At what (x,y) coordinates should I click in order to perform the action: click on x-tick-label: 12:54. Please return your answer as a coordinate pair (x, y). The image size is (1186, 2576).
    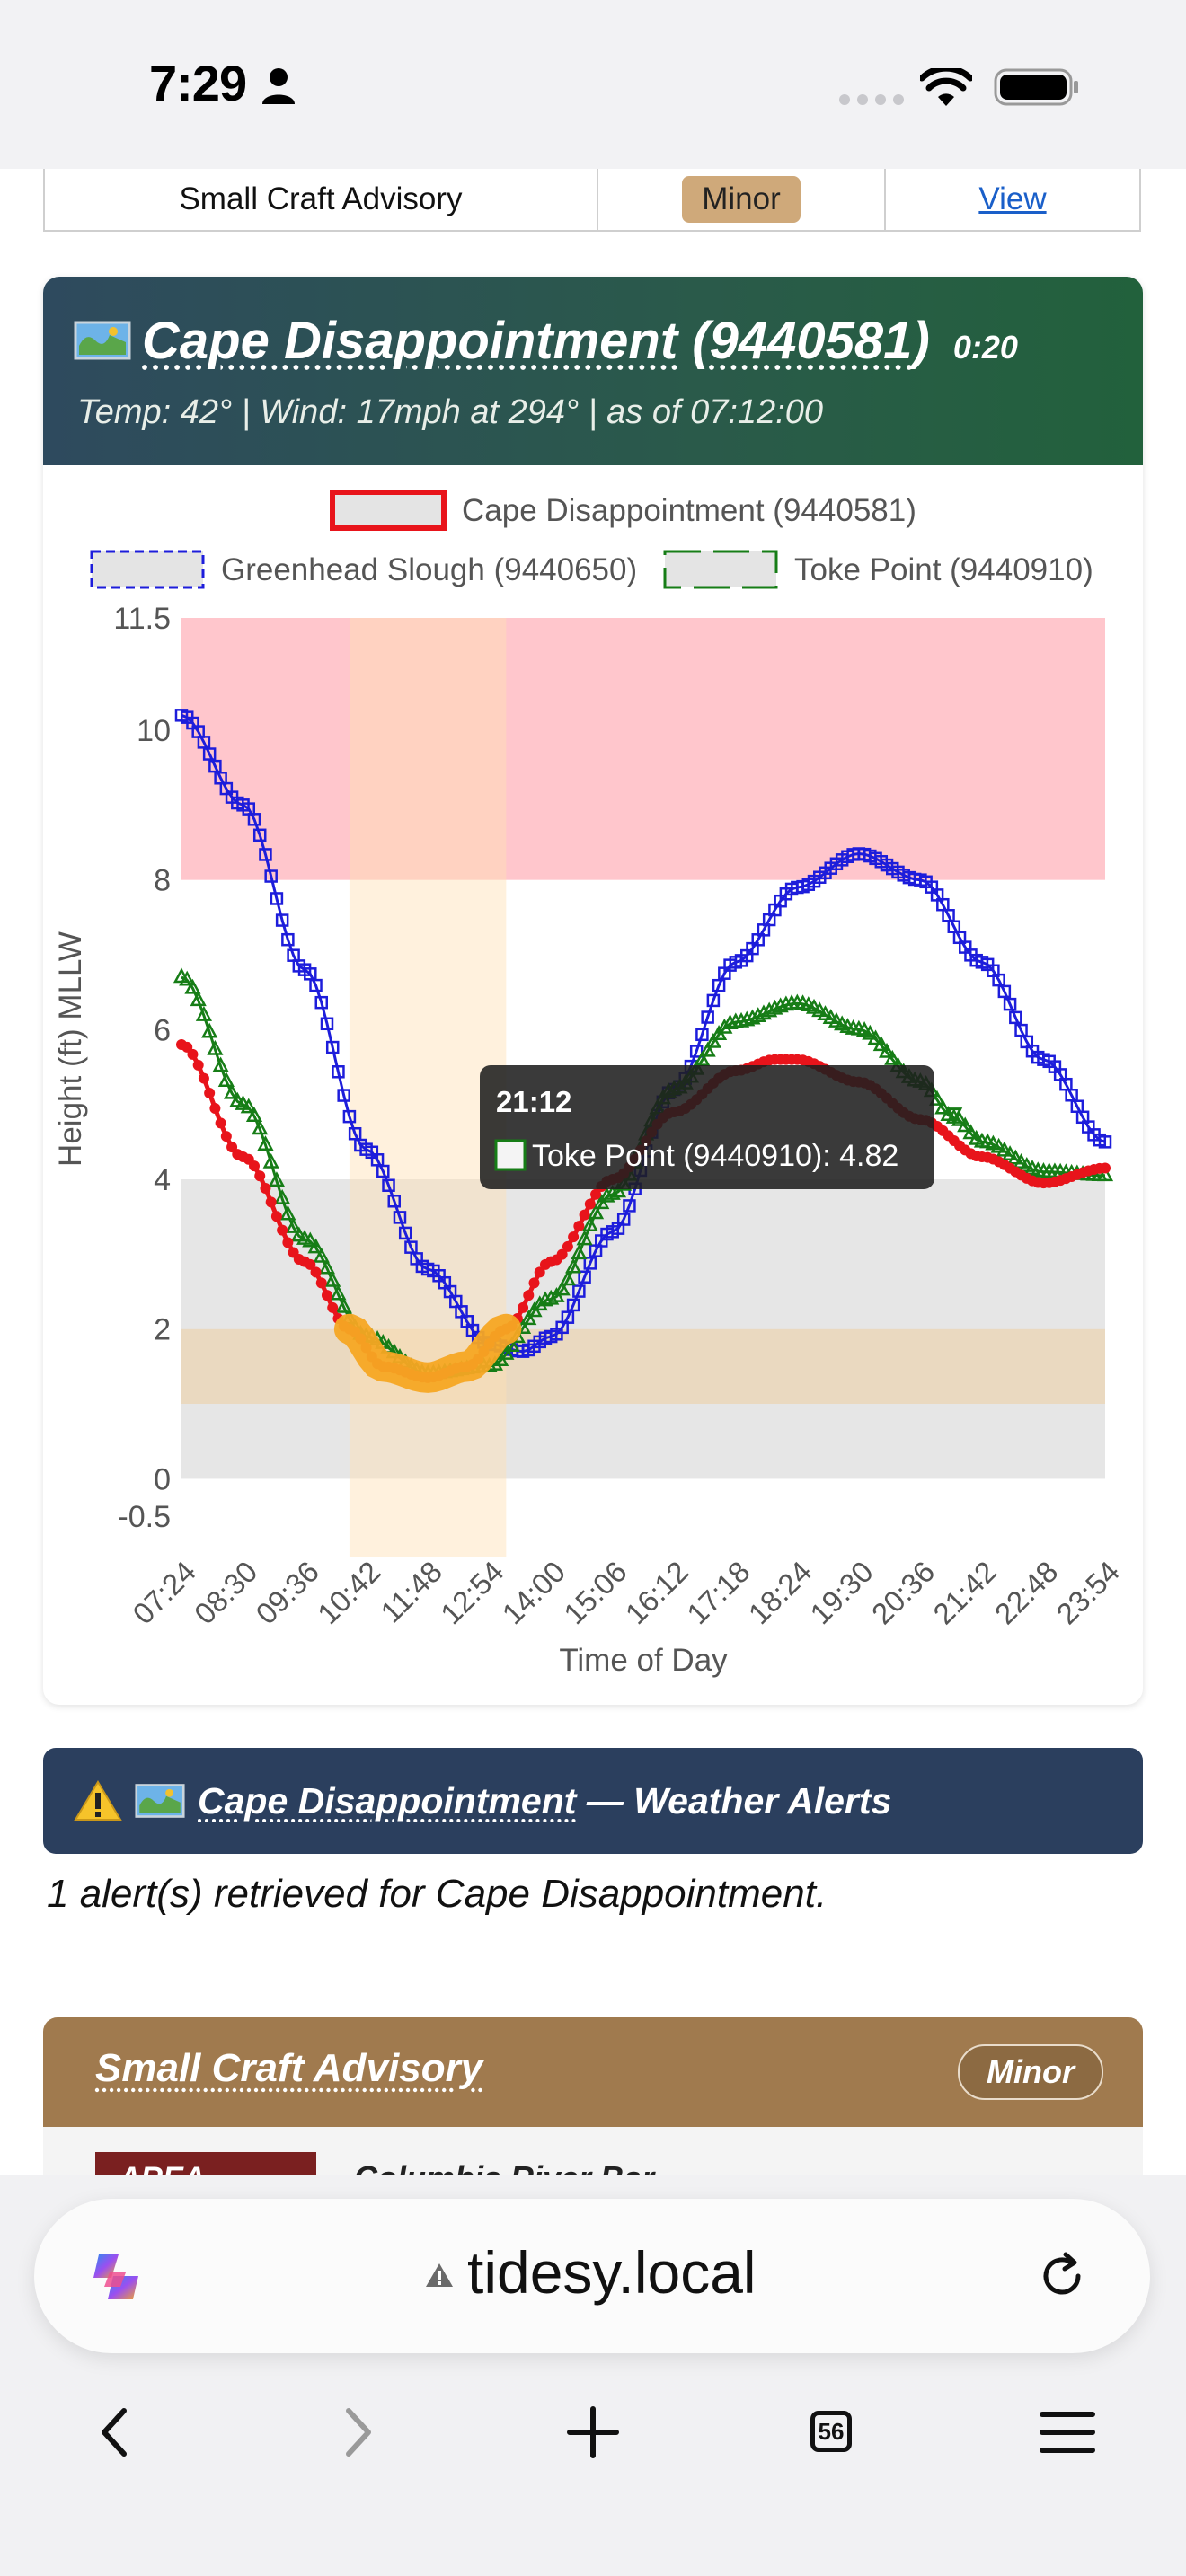
    Looking at the image, I should click on (472, 1593).